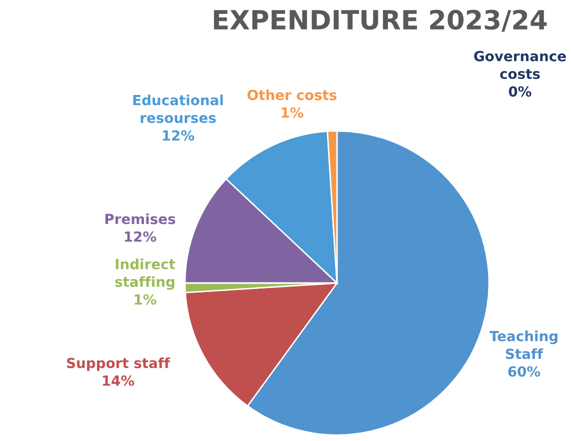 The height and width of the screenshot is (441, 571). I want to click on chart-title: EXPENDITURE 2023/24, so click(380, 21).